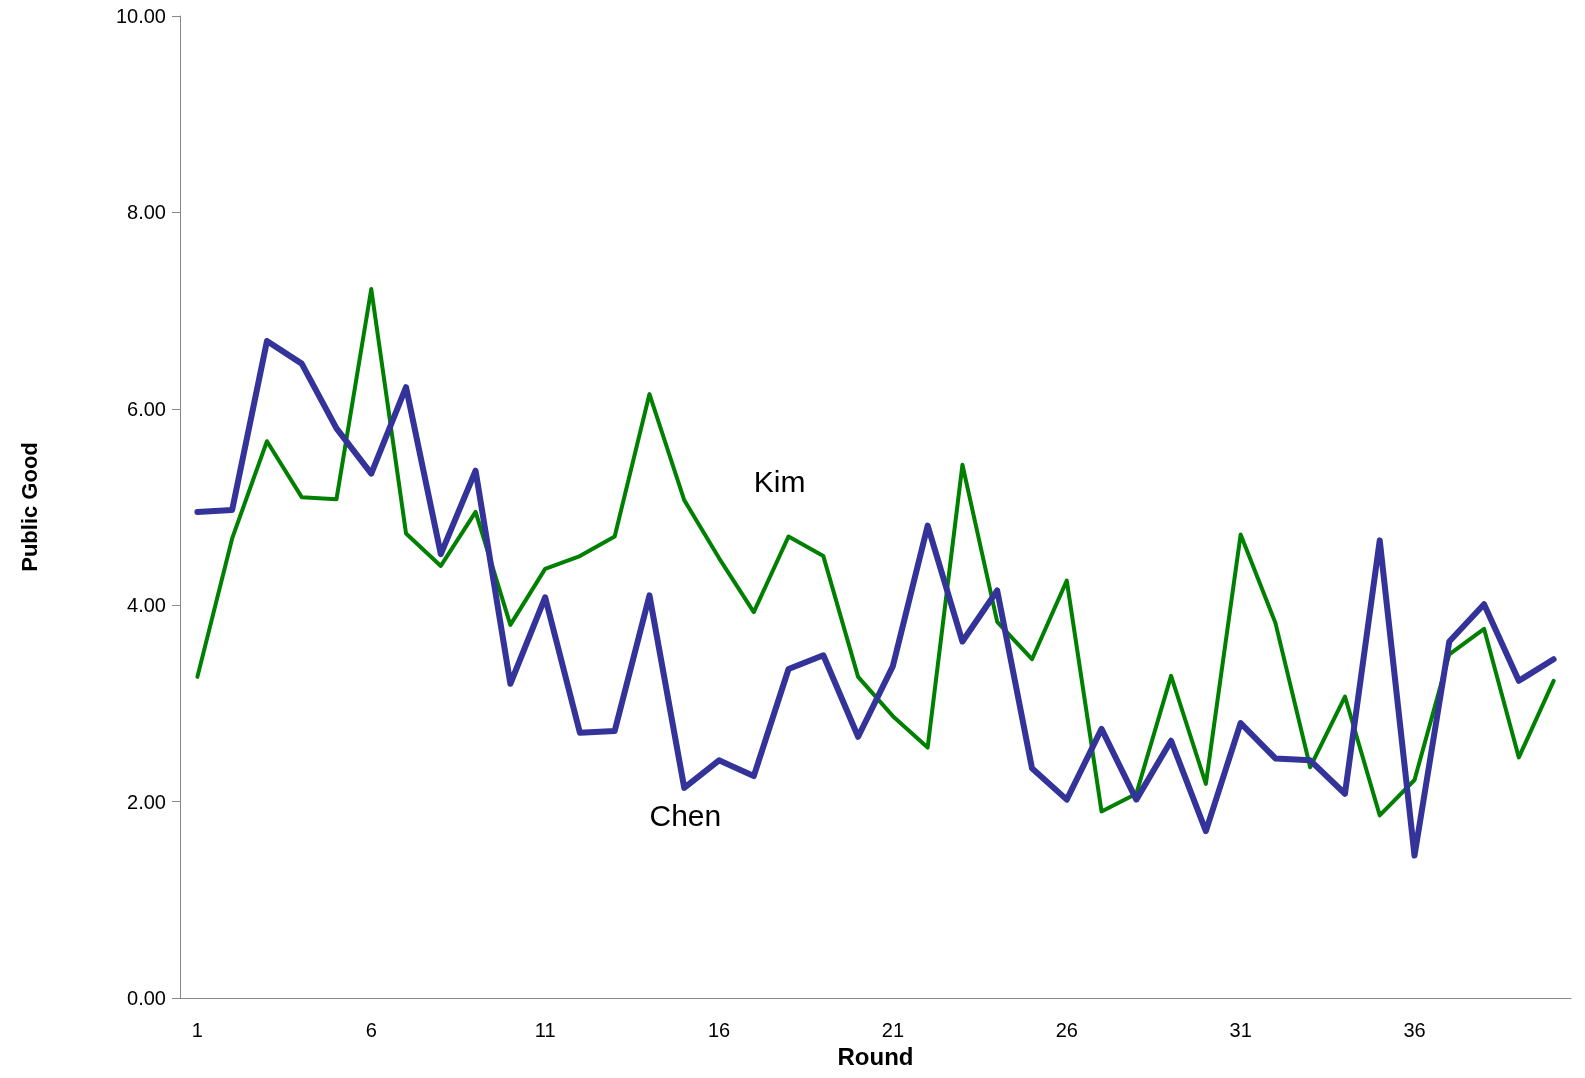 Image resolution: width=1585 pixels, height=1078 pixels. I want to click on y-tick-label: 8.00, so click(146, 212).